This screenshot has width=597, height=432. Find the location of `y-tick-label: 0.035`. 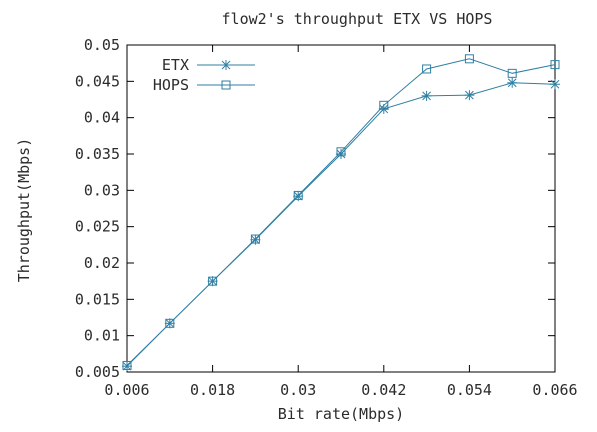

y-tick-label: 0.035 is located at coordinates (97, 154).